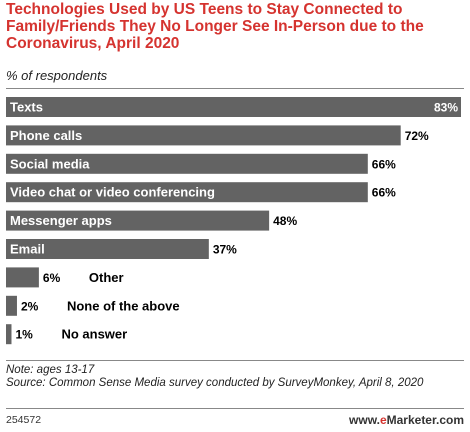  I want to click on chart-note: Note: ages 13-17, so click(50, 370).